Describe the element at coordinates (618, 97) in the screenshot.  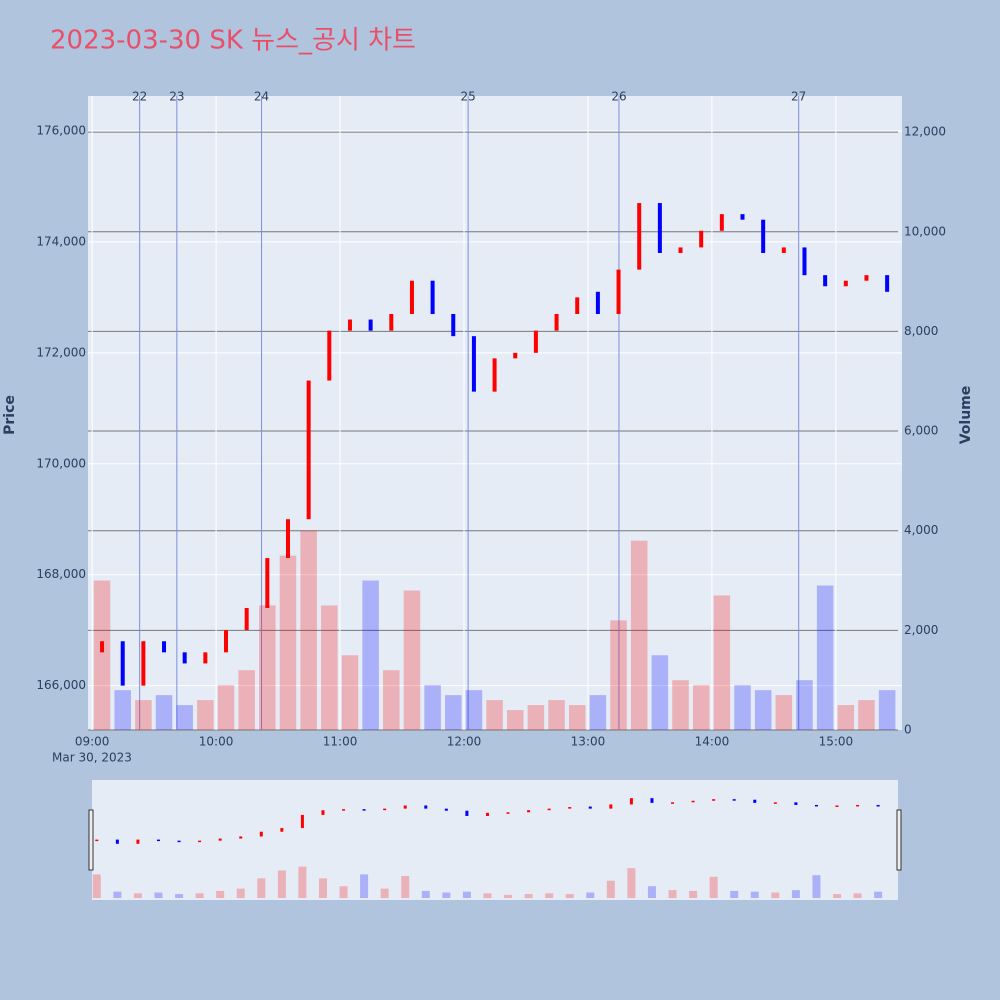
I see `news-label: 26` at that location.